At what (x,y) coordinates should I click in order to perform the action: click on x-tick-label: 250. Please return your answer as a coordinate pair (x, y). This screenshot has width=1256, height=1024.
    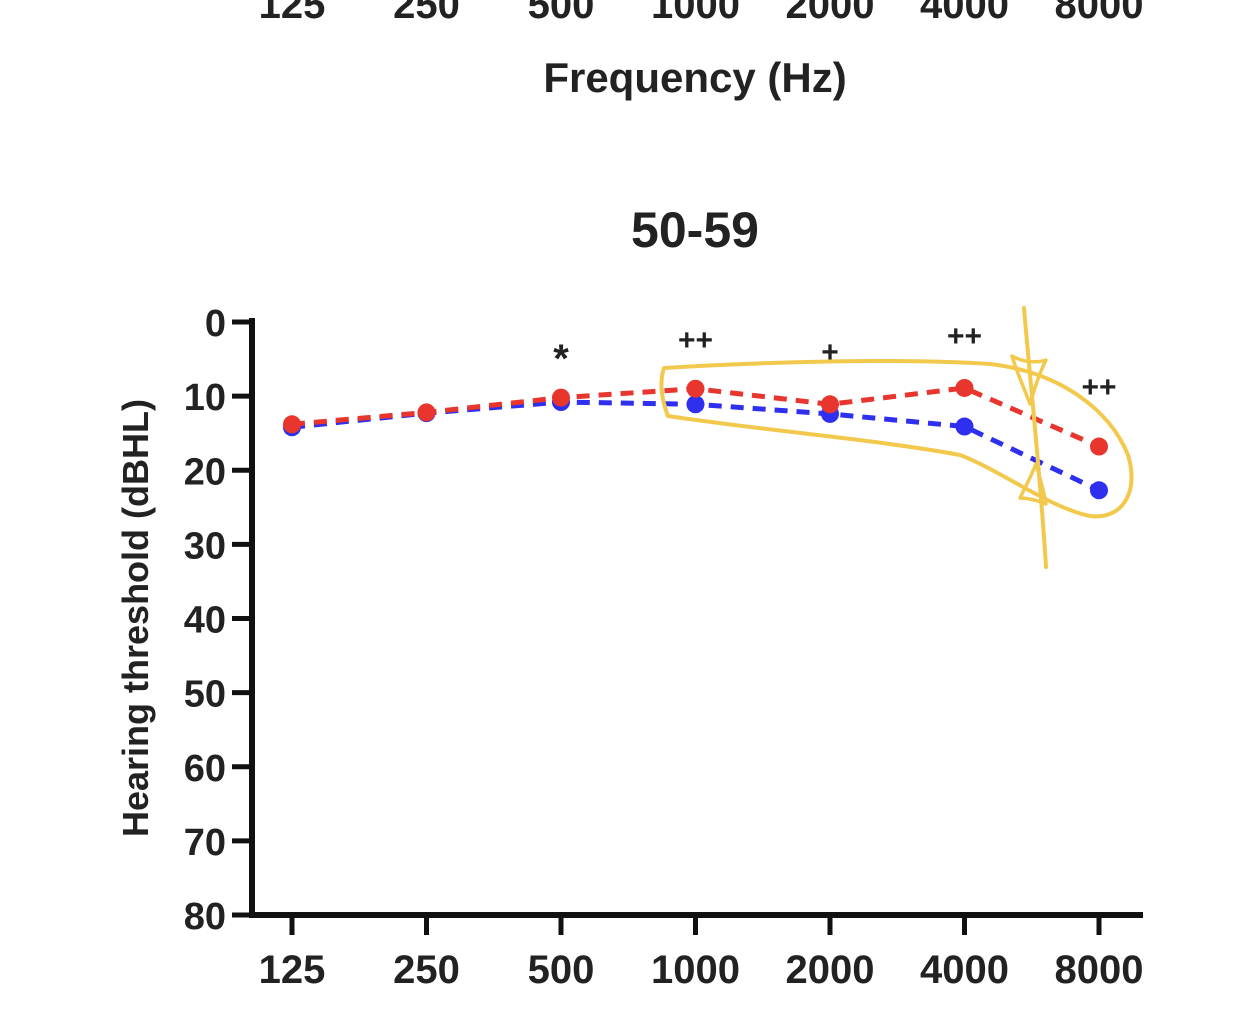
    Looking at the image, I should click on (426, 970).